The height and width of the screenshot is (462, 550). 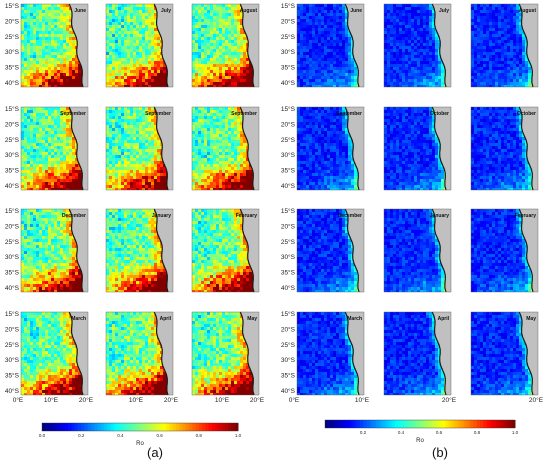 What do you see at coordinates (54, 250) in the screenshot?
I see `map-a-r2c0: December` at bounding box center [54, 250].